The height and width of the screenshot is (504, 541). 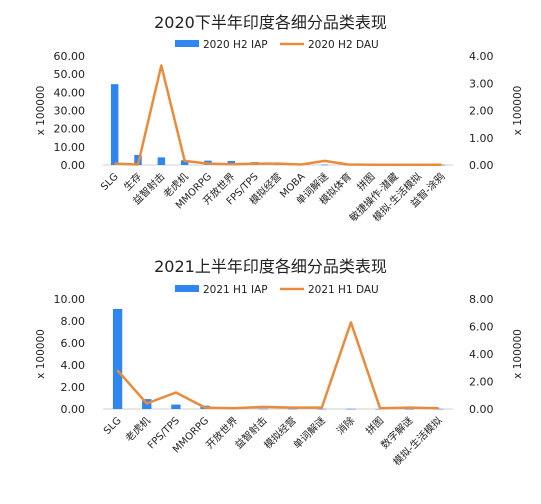 I want to click on chart-2-y-tick-label: 8.00, so click(x=73, y=321).